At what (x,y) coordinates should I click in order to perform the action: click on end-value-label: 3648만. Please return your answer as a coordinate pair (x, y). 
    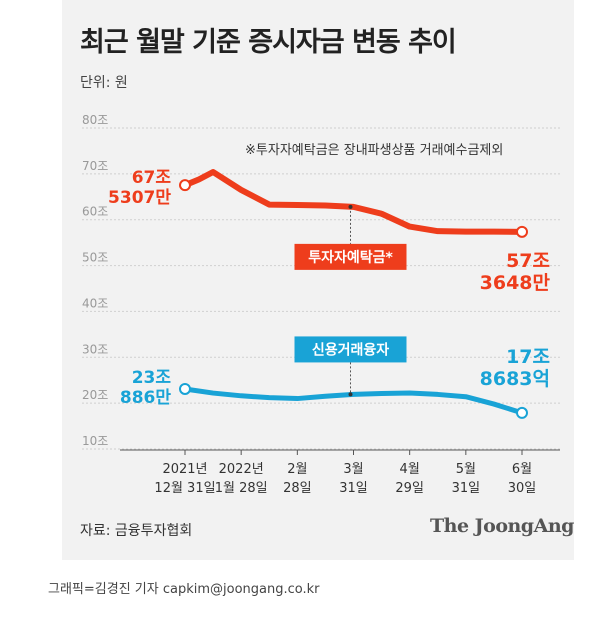
    Looking at the image, I should click on (515, 283).